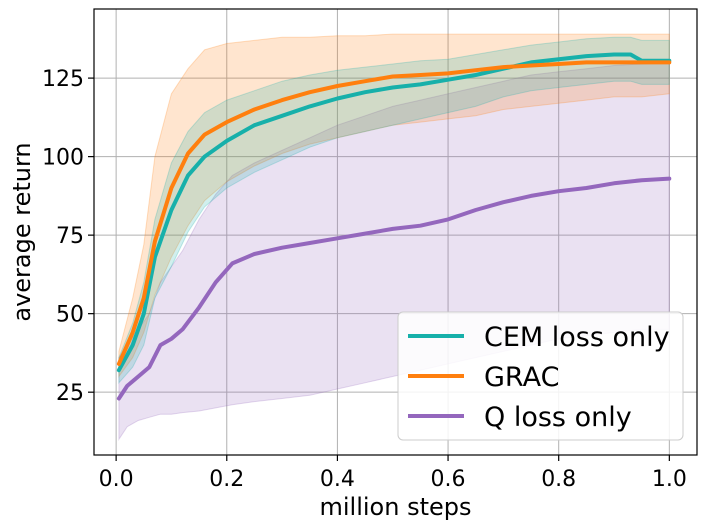 The image size is (706, 526). I want to click on x-tick-label: 1.0, so click(669, 479).